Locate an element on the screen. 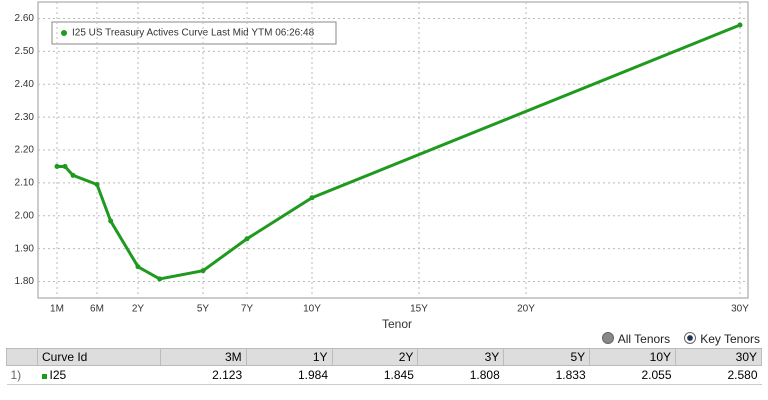 This screenshot has height=400, width=768. label: All Tenors is located at coordinates (644, 339).